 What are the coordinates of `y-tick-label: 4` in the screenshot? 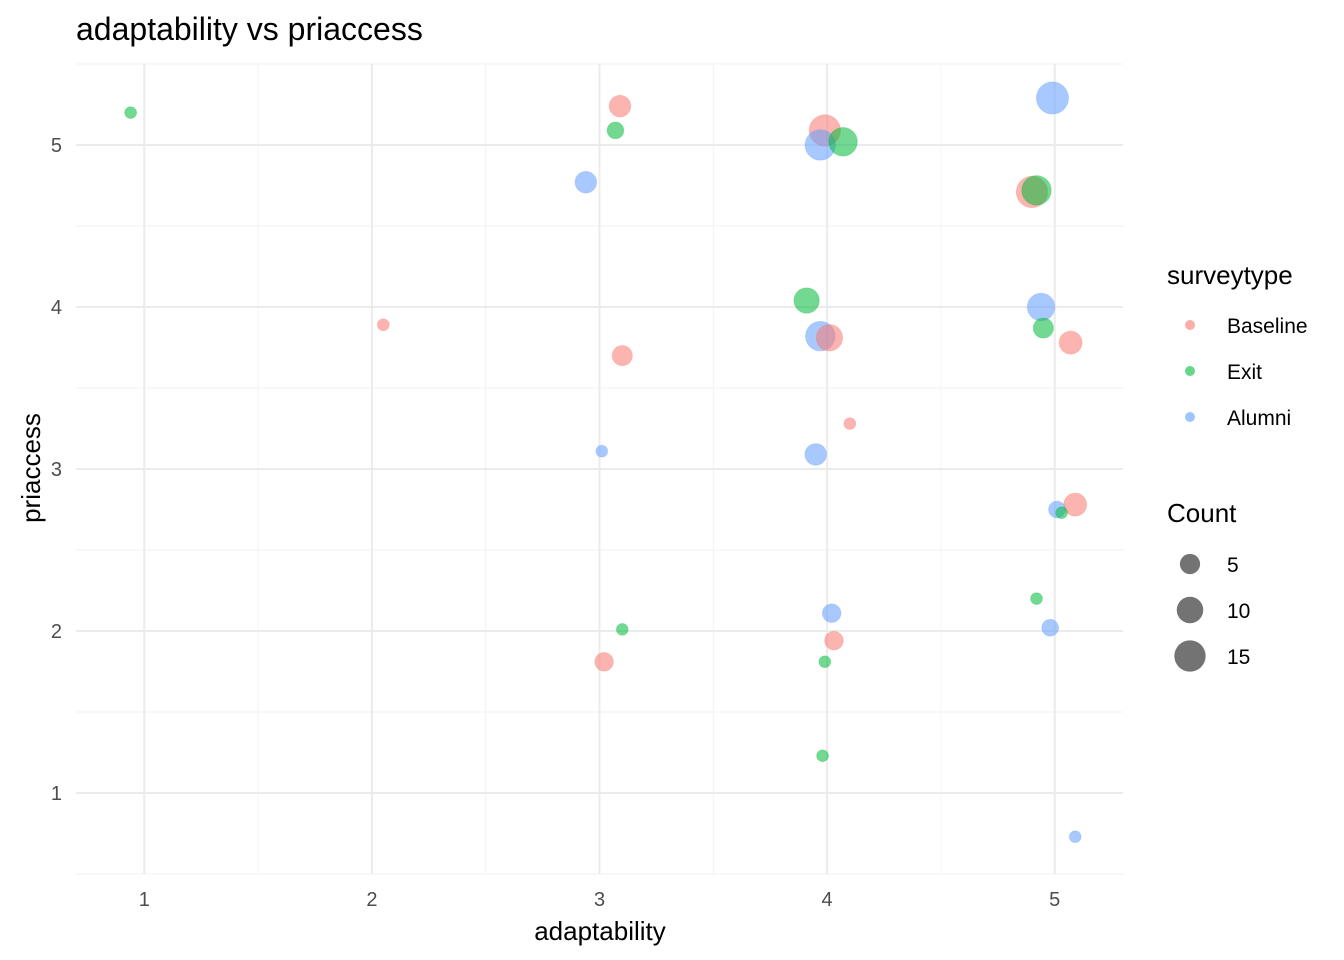 It's located at (56, 308).